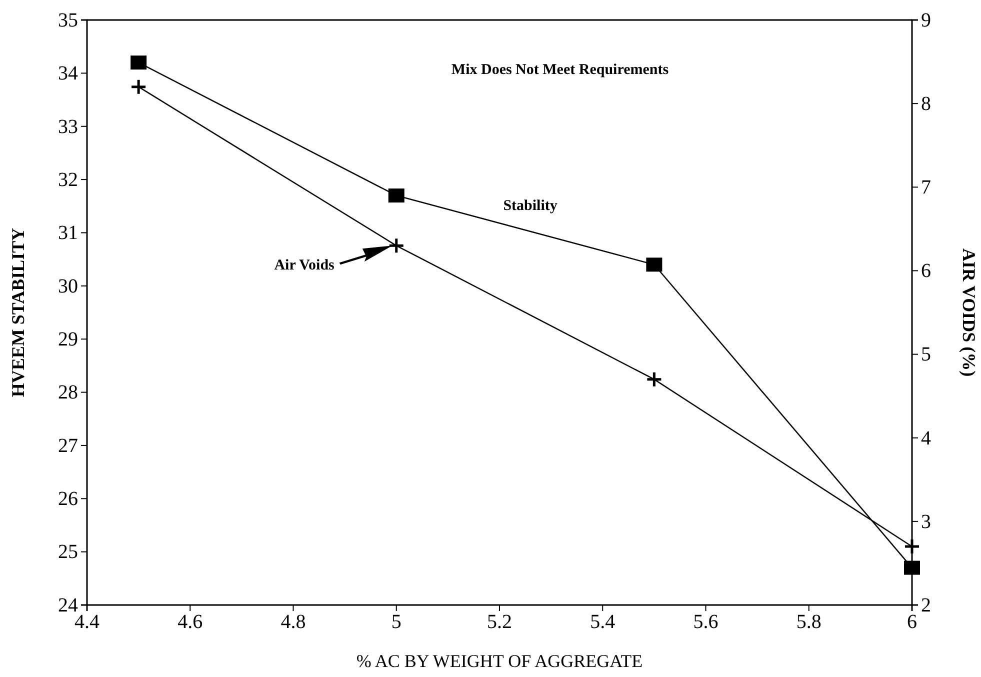 Image resolution: width=981 pixels, height=677 pixels. What do you see at coordinates (926, 355) in the screenshot?
I see `y2-tick-label: 5` at bounding box center [926, 355].